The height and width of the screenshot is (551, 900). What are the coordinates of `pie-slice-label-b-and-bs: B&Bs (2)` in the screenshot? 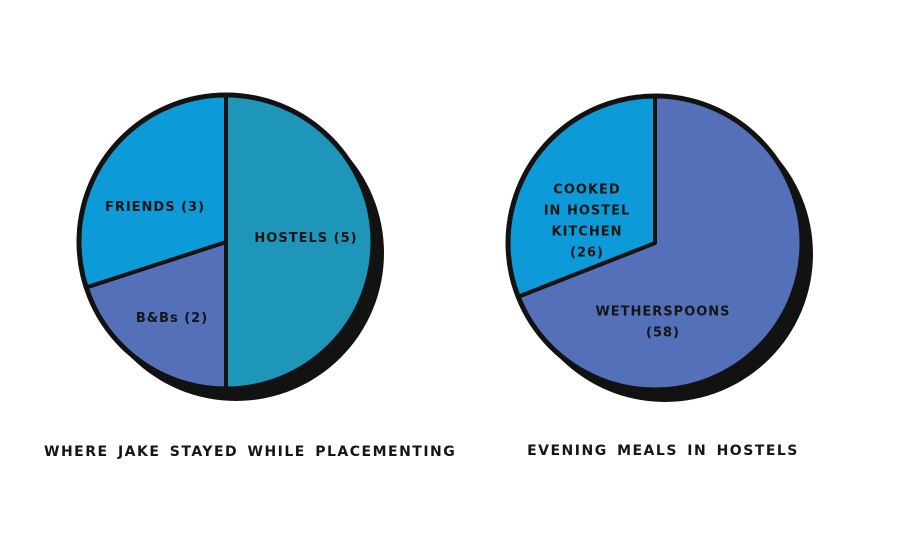 It's located at (172, 318).